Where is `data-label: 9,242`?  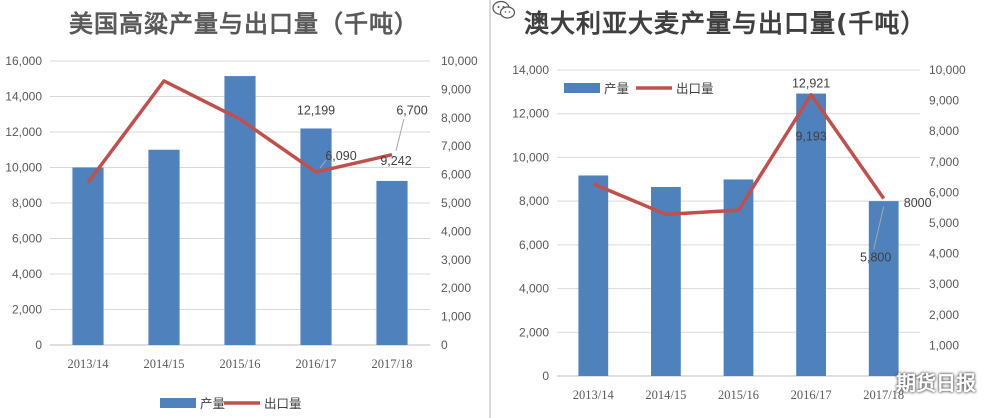 data-label: 9,242 is located at coordinates (395, 161).